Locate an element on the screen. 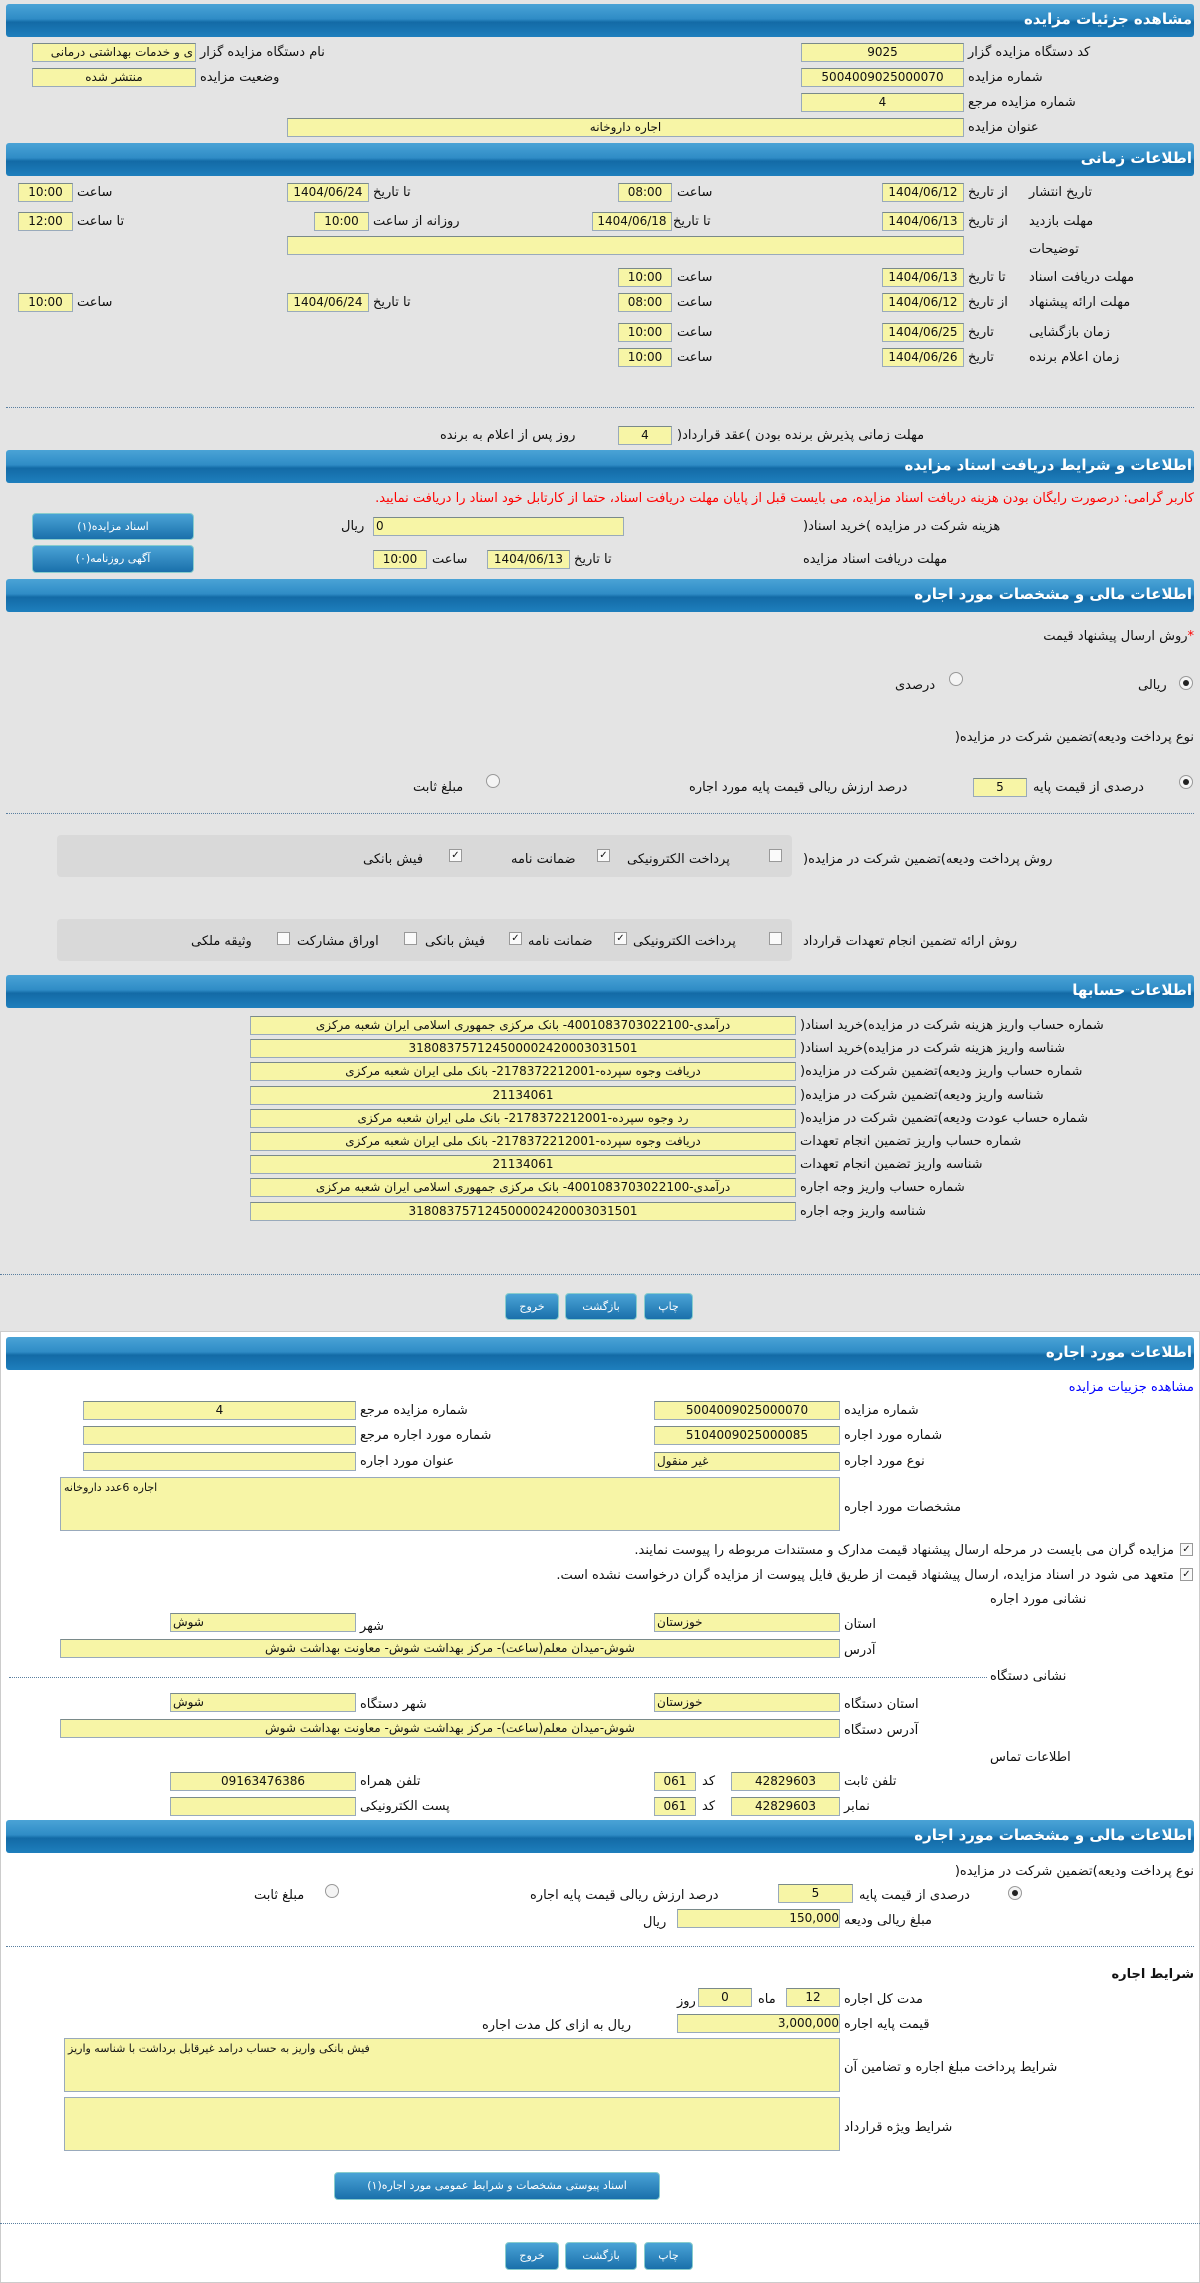  fax-label: نمابر is located at coordinates (857, 1806).